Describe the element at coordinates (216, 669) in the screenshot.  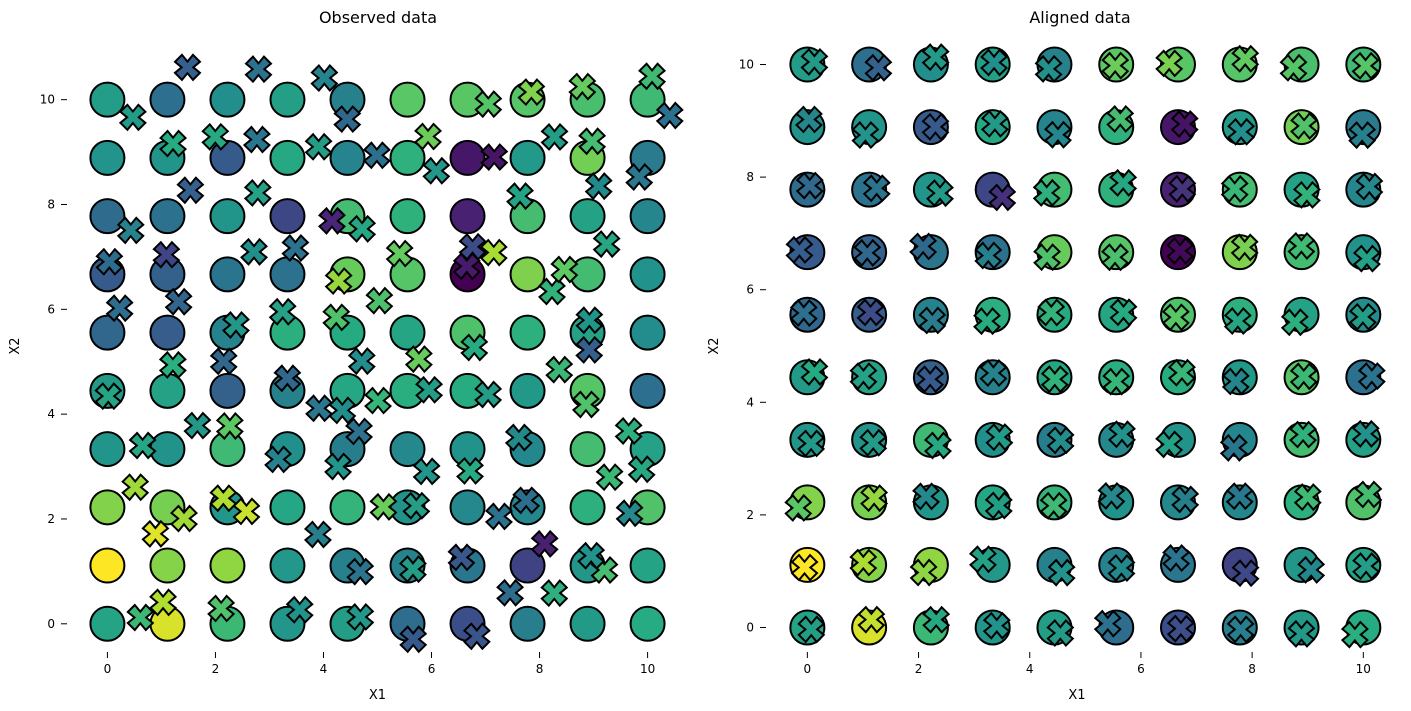
I see `x-tick-label: 2` at that location.